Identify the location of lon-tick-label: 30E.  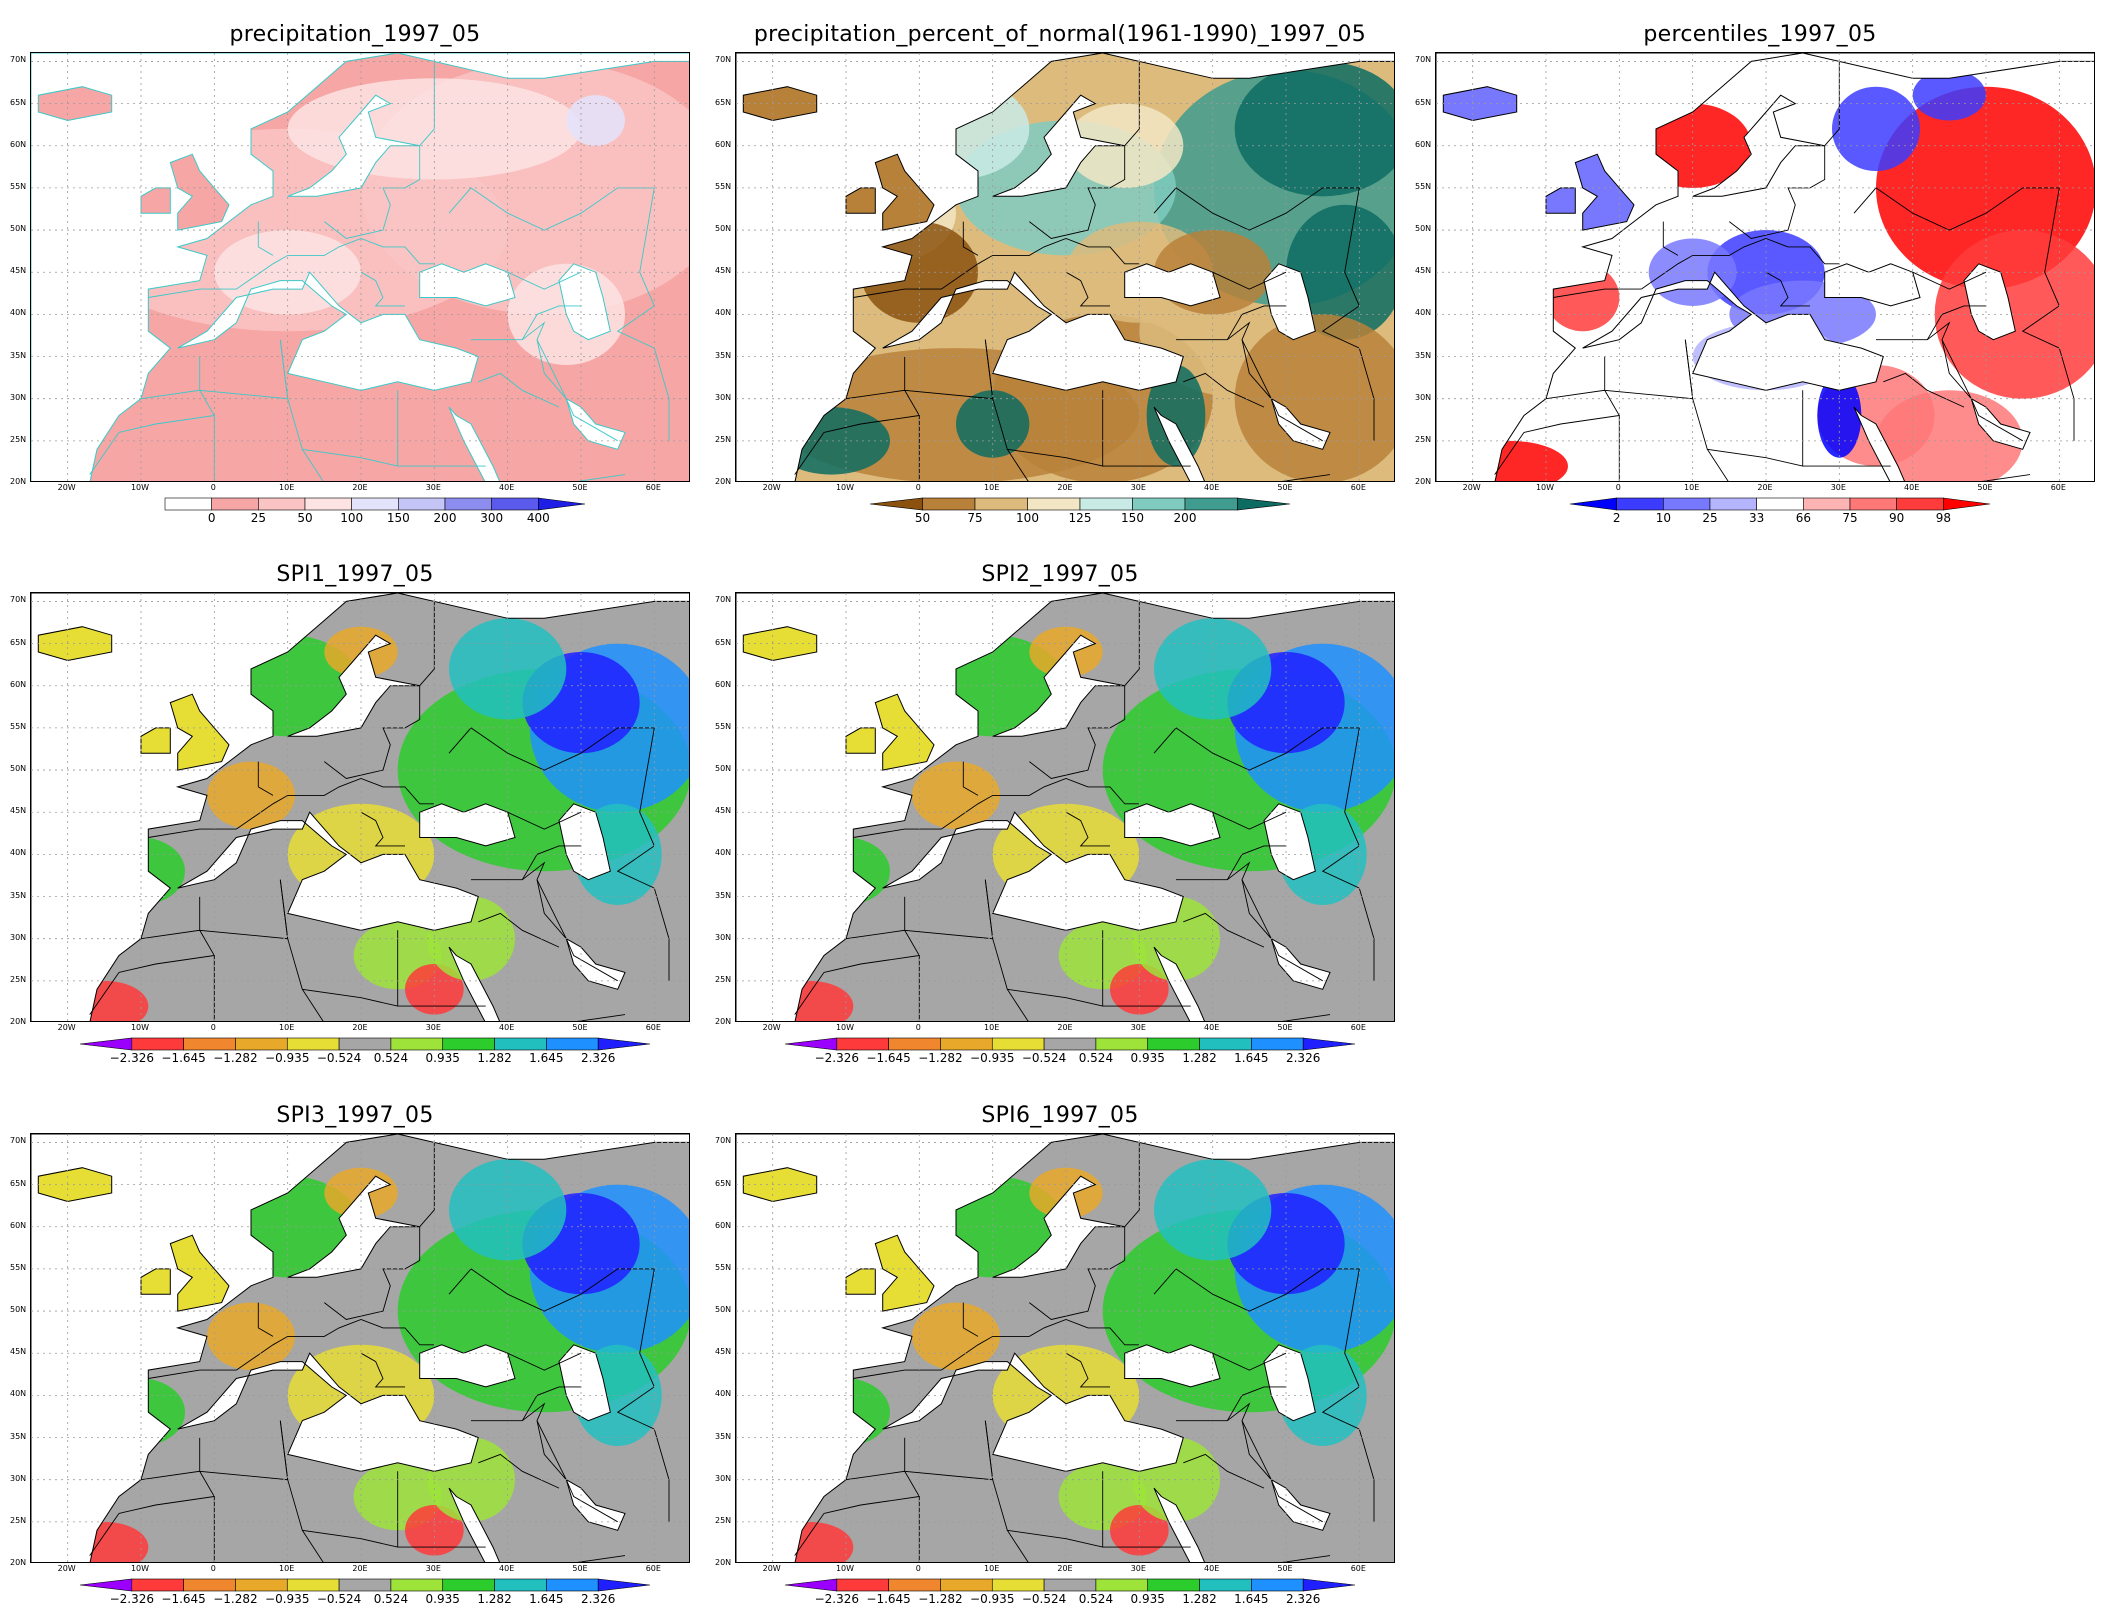
(433, 1027).